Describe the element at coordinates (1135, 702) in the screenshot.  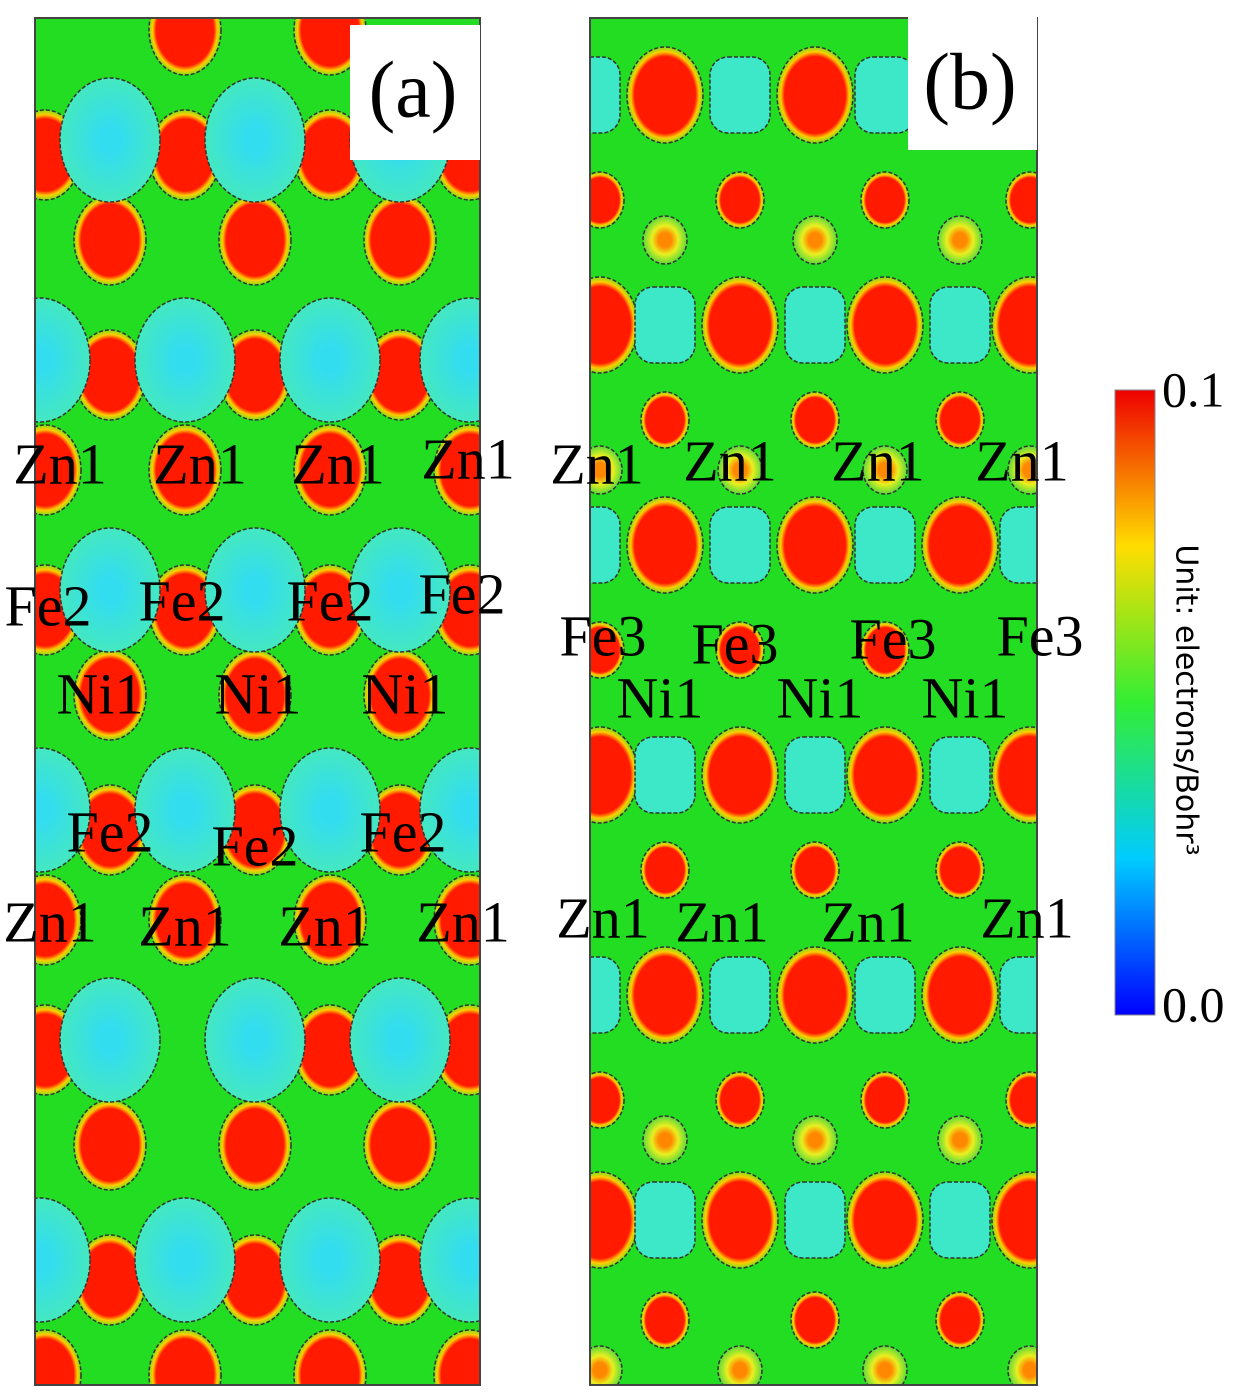
I see `colorbar` at that location.